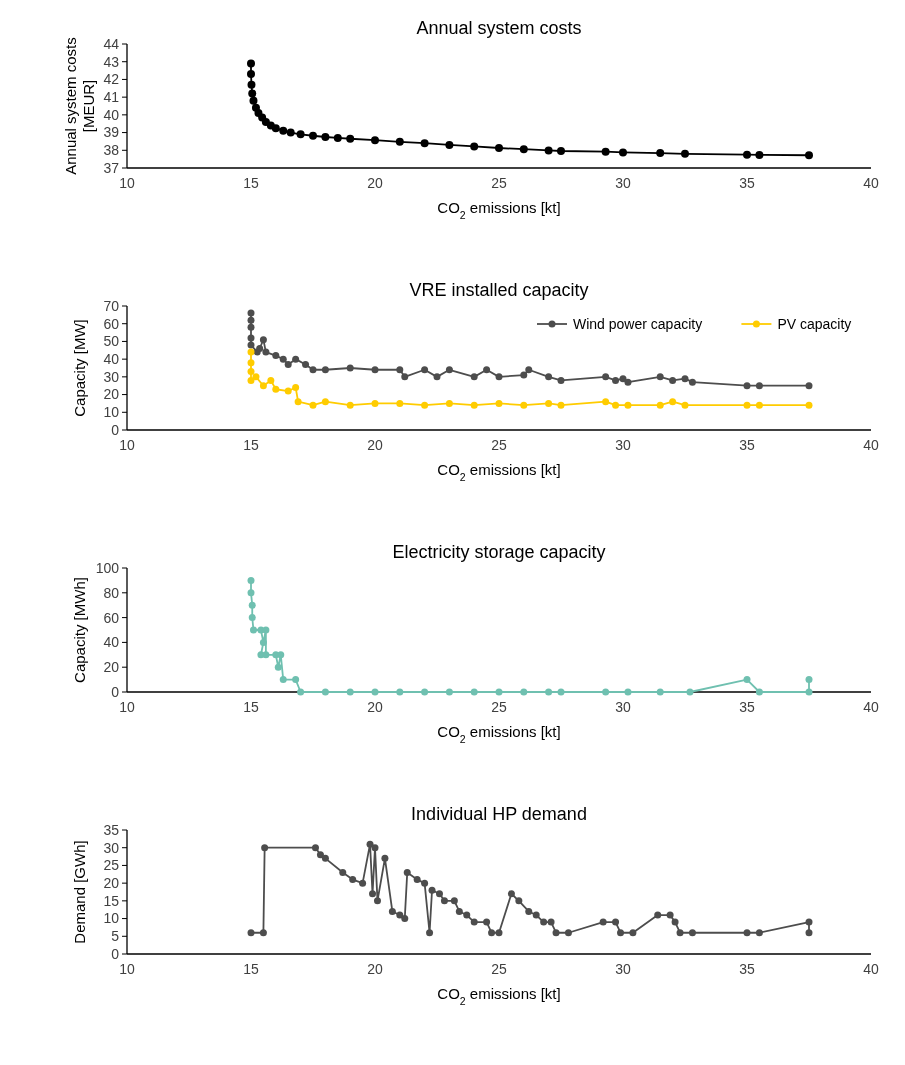 This screenshot has height=1065, width=905. I want to click on y-tick-label: 39, so click(111, 132).